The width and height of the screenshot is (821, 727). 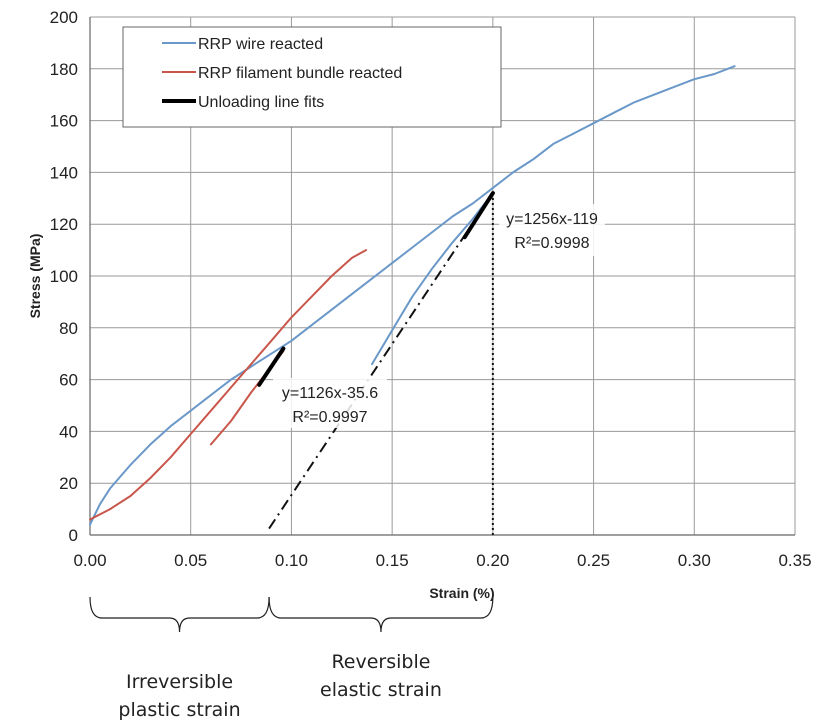 I want to click on x-tick-label: 0.00, so click(x=89, y=560).